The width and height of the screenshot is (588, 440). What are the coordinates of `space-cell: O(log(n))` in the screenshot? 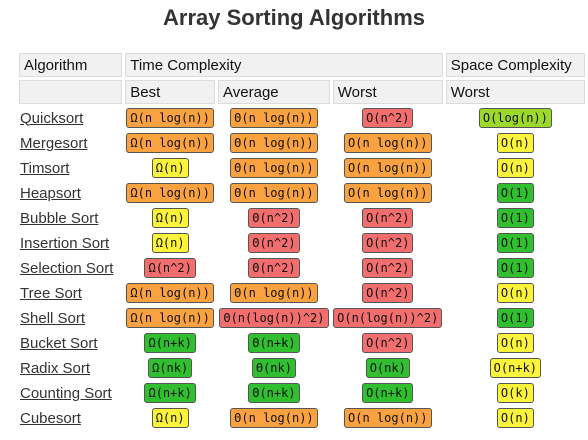 It's located at (515, 118).